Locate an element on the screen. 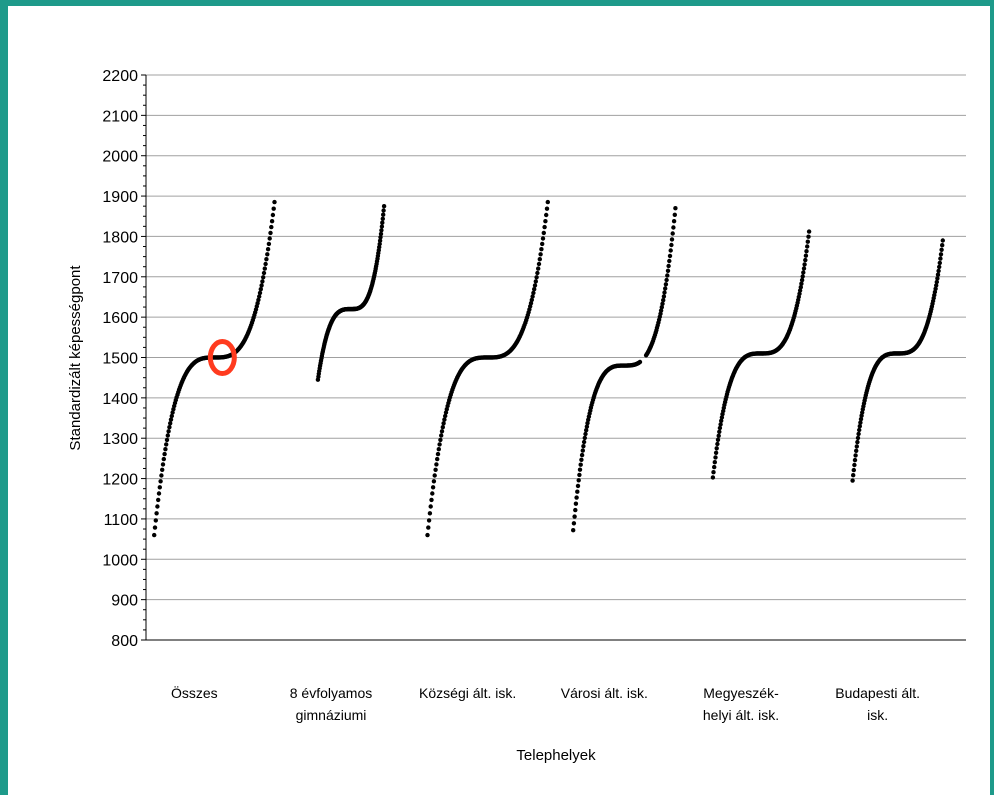 Image resolution: width=994 pixels, height=795 pixels. y-tick-label: 1000 is located at coordinates (120, 560).